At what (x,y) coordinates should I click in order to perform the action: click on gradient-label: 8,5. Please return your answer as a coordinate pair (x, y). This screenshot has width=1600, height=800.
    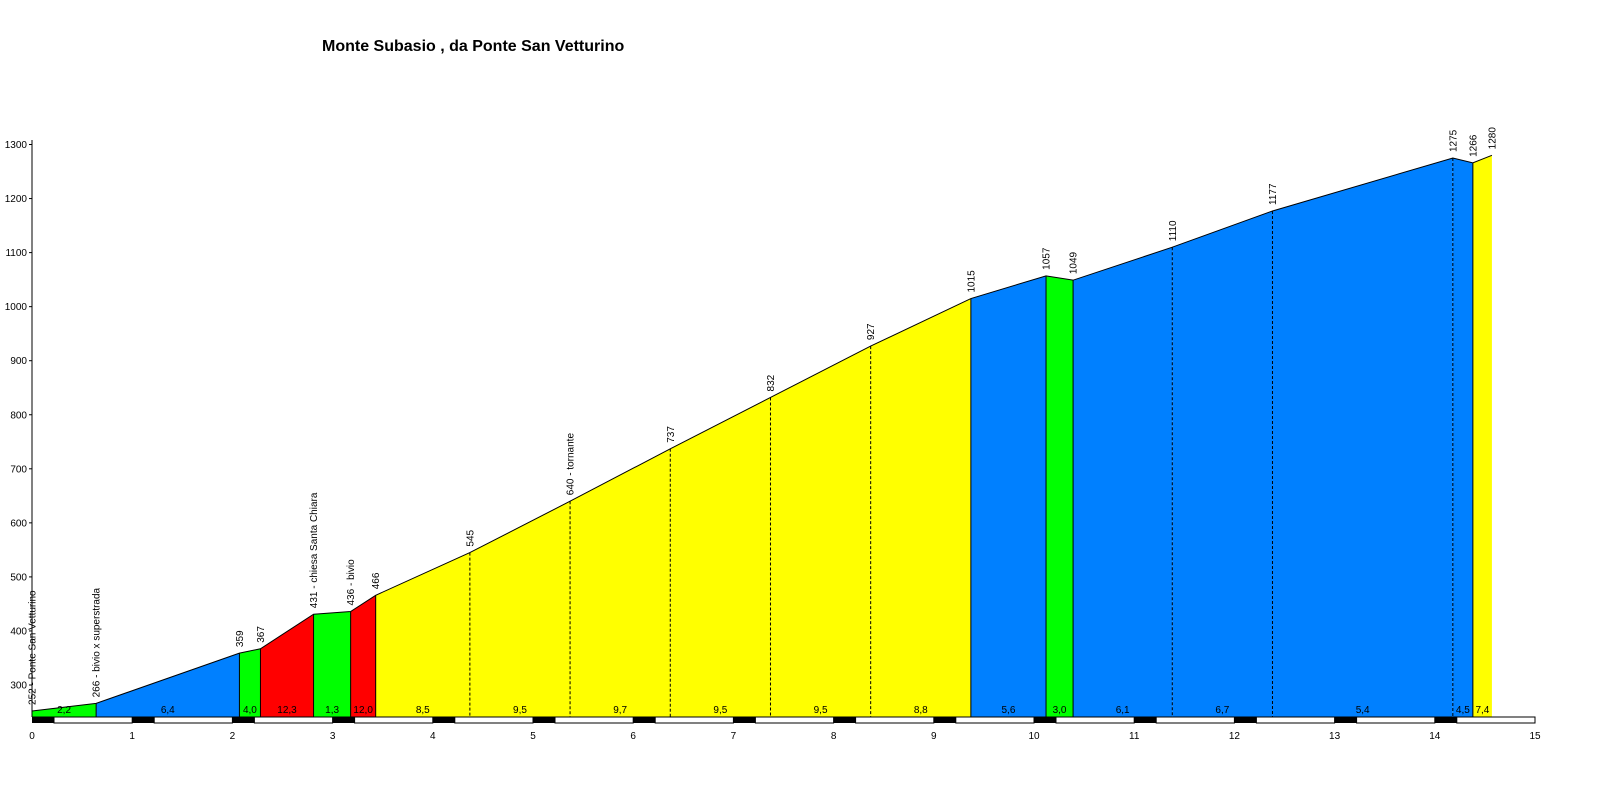
    Looking at the image, I should click on (423, 710).